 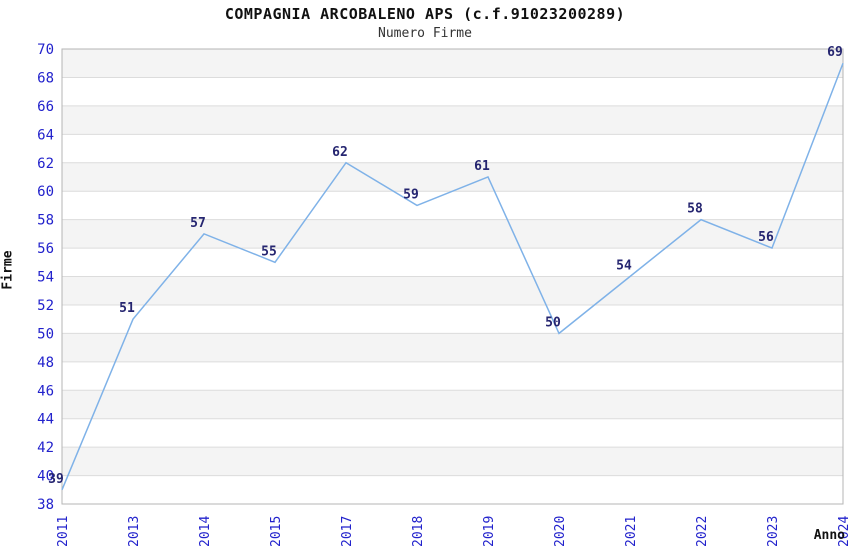 What do you see at coordinates (45, 477) in the screenshot?
I see `y-tick-label: 40` at bounding box center [45, 477].